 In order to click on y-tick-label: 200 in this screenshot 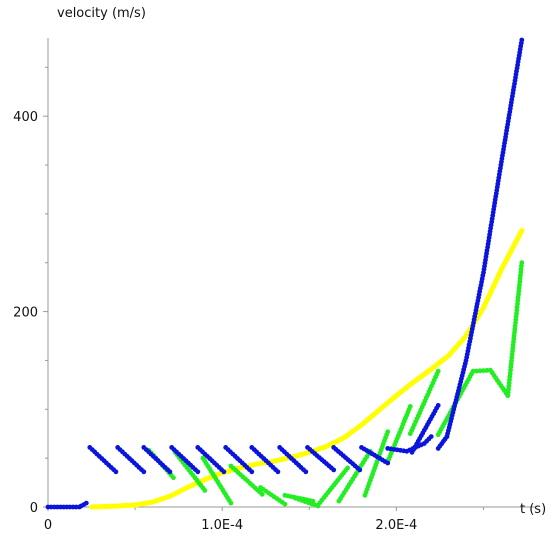, I will do `click(25, 313)`.